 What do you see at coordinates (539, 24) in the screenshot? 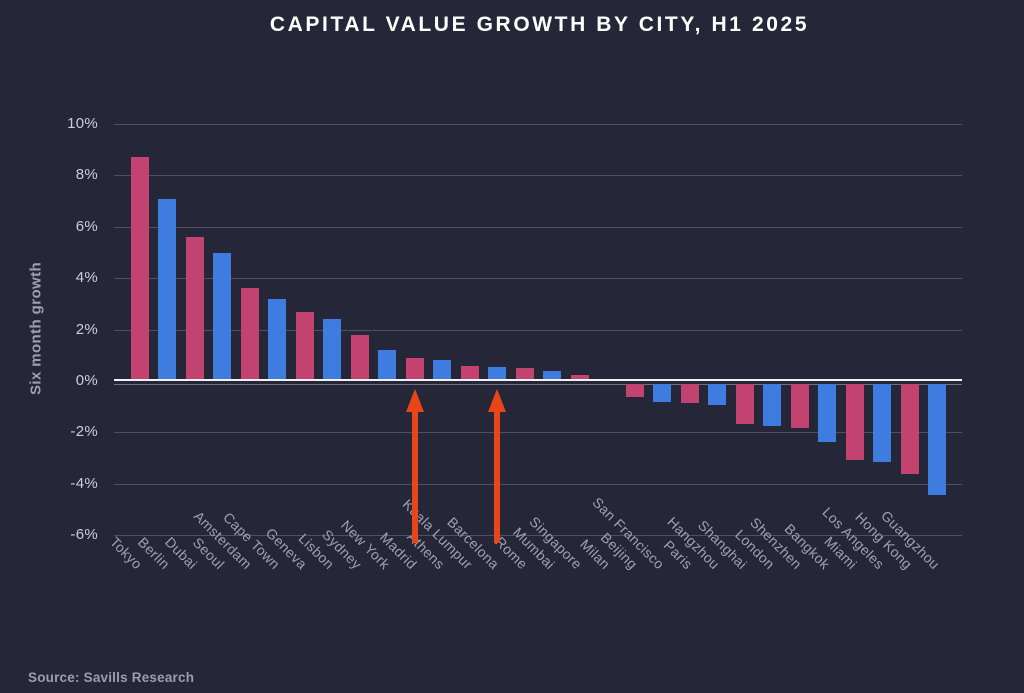
I see `chart-title: CAPITAL VALUE GROWTH BY CITY, H1 2025` at bounding box center [539, 24].